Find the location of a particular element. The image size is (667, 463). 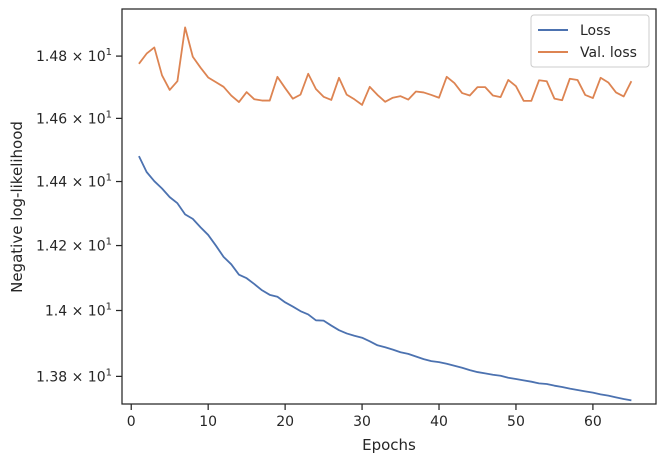

y-tick-label: 1.38 × 10¹ is located at coordinates (74, 376).